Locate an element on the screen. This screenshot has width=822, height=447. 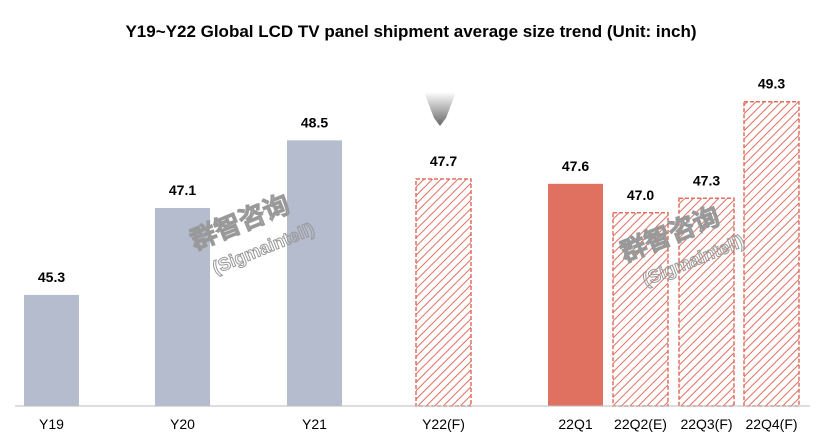
x-tick-label: Y19 is located at coordinates (51, 424).